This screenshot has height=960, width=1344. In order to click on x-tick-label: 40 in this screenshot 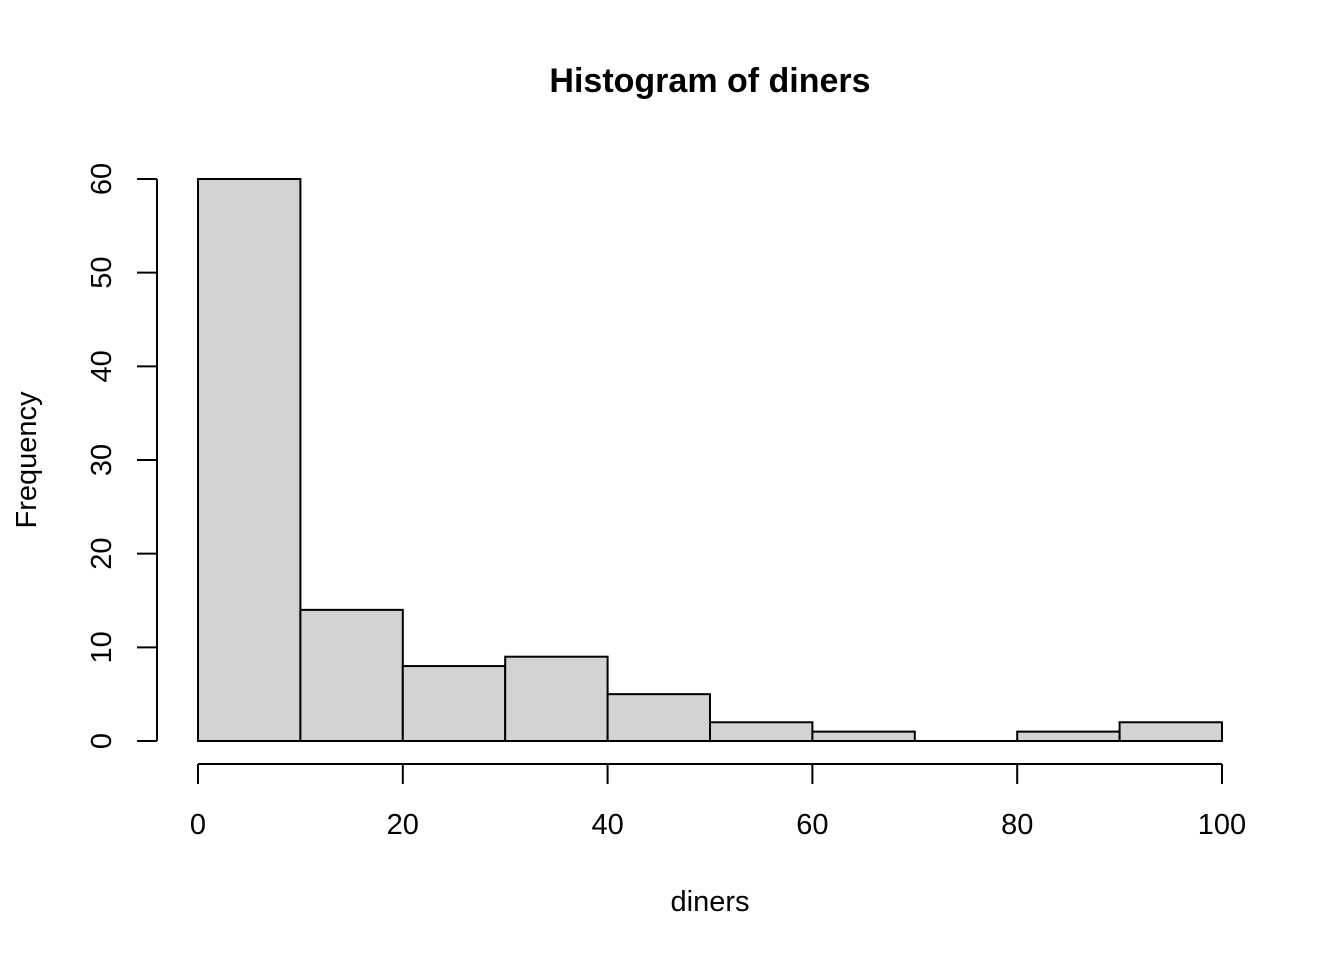, I will do `click(607, 825)`.